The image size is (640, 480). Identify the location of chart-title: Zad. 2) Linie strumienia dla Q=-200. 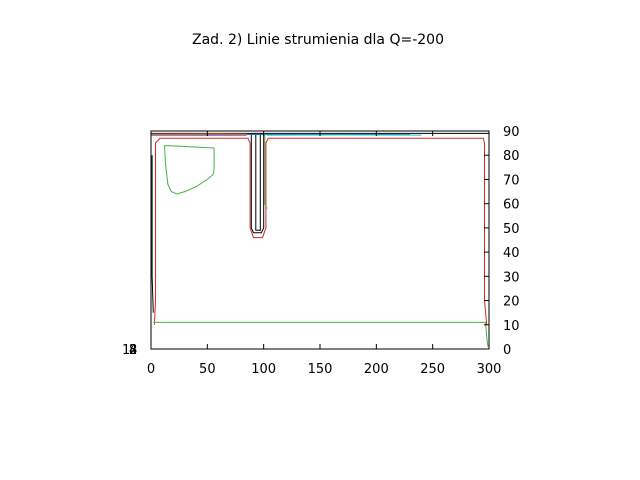
(318, 40).